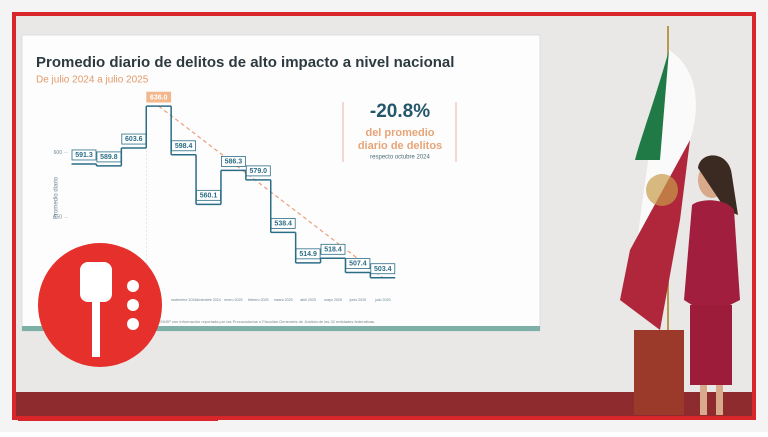  I want to click on value-label: 589.8, so click(109, 157).